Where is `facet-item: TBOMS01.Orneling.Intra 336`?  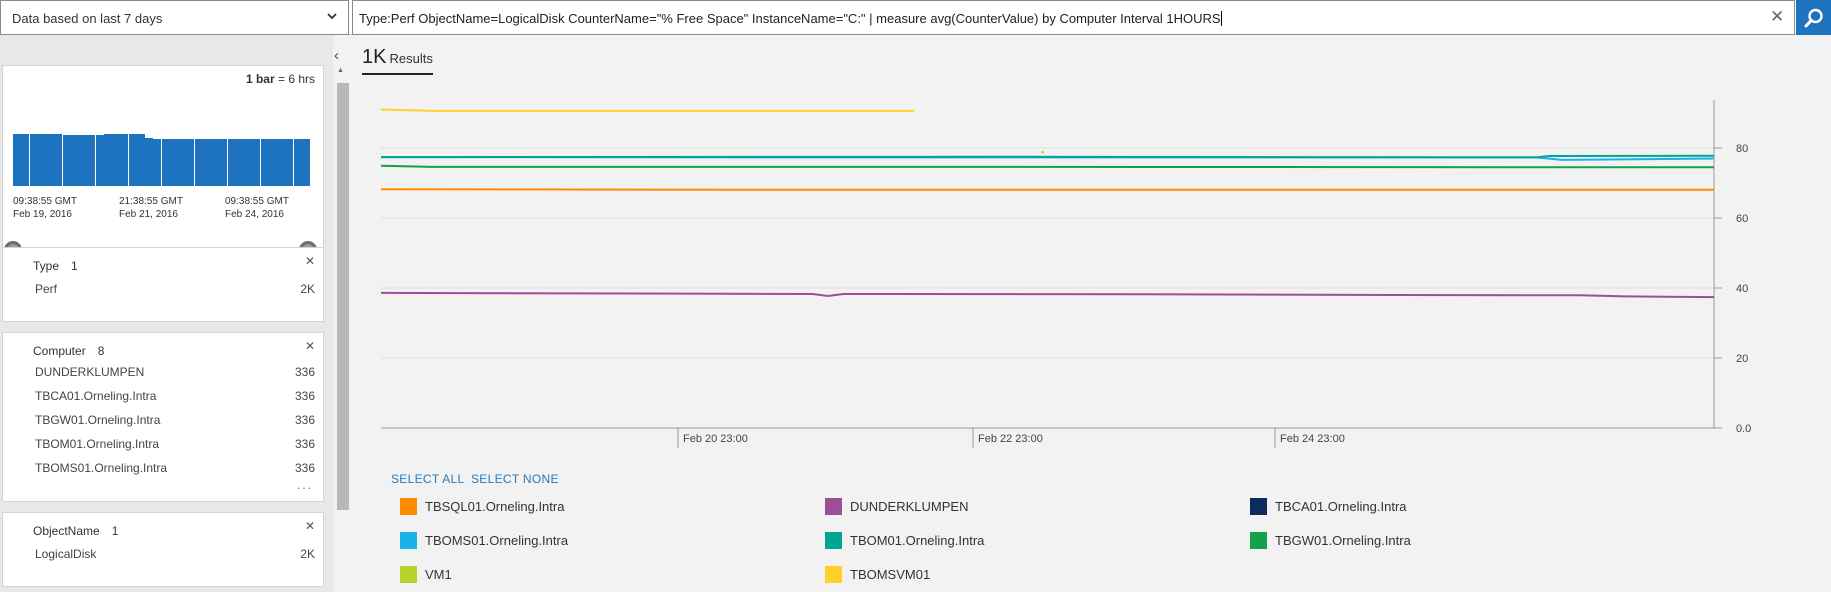 facet-item: TBOMS01.Orneling.Intra 336 is located at coordinates (175, 468).